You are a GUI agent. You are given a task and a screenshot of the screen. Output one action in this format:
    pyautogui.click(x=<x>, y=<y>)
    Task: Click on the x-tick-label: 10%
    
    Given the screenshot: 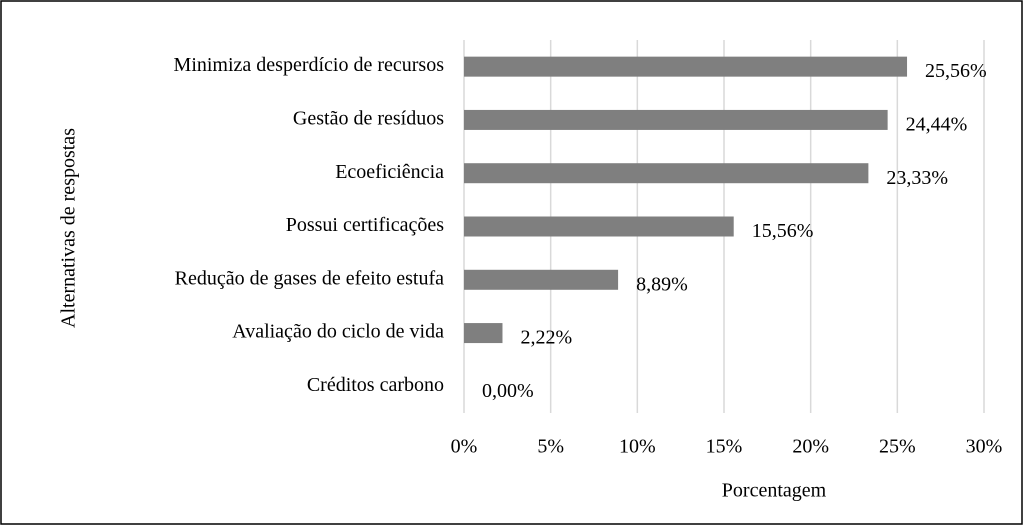 What is the action you would take?
    pyautogui.click(x=637, y=447)
    